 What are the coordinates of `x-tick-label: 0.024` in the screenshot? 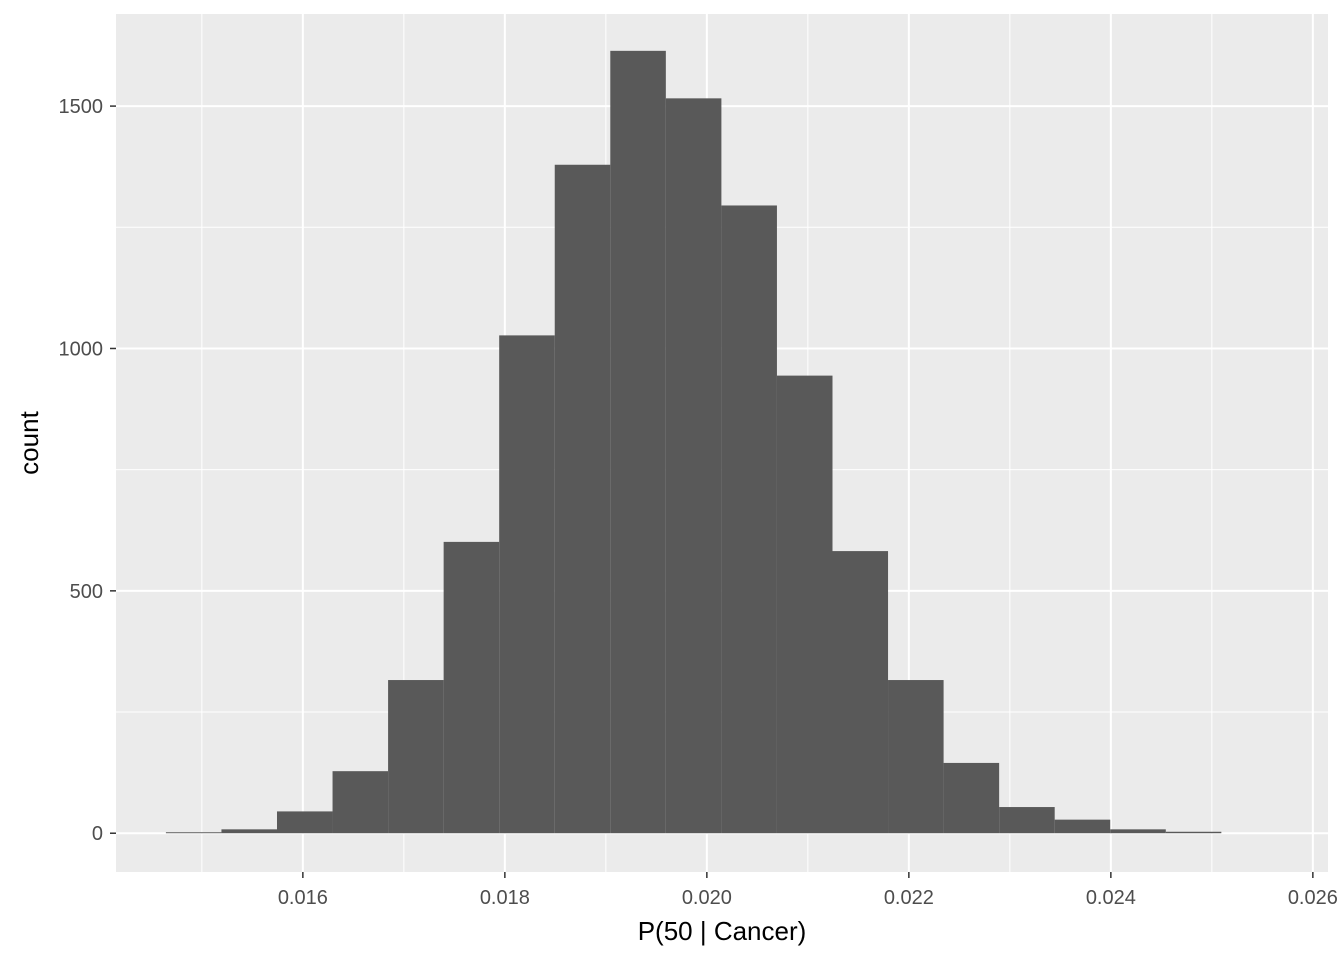 It's located at (1111, 898).